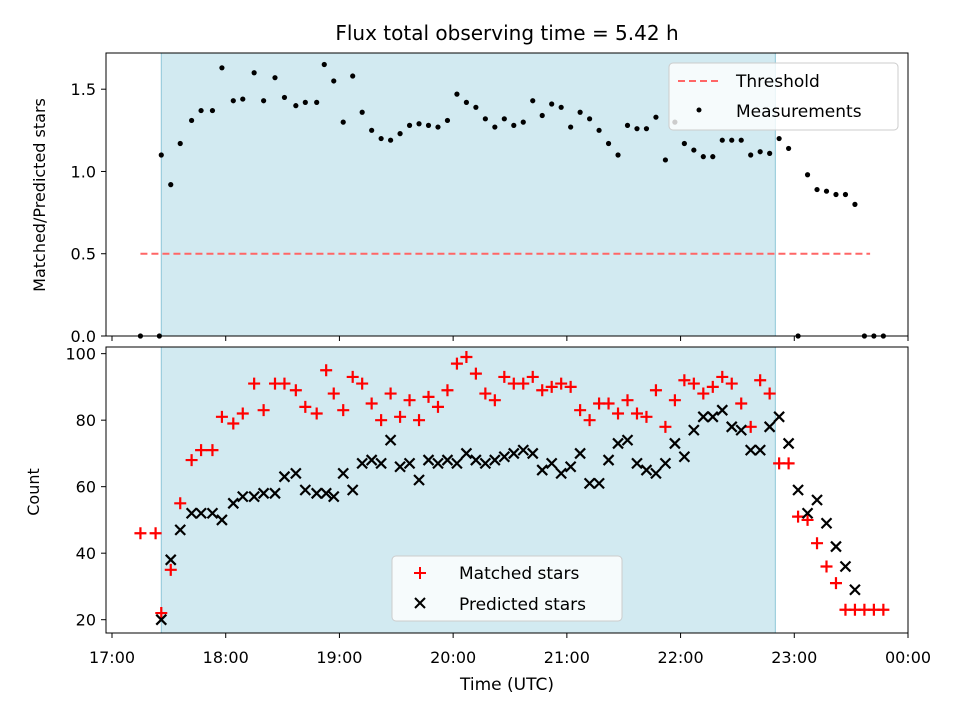 The height and width of the screenshot is (720, 960). I want to click on ratio-y-axis: 0.0 0.5 1.0 1.5, so click(88, 213).